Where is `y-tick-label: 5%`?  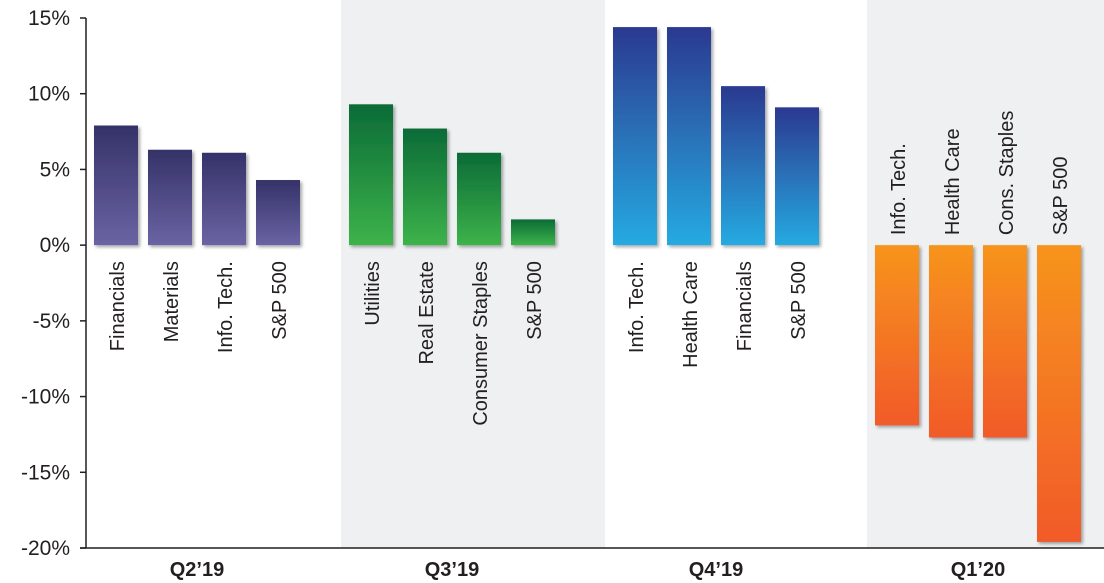
y-tick-label: 5% is located at coordinates (55, 169).